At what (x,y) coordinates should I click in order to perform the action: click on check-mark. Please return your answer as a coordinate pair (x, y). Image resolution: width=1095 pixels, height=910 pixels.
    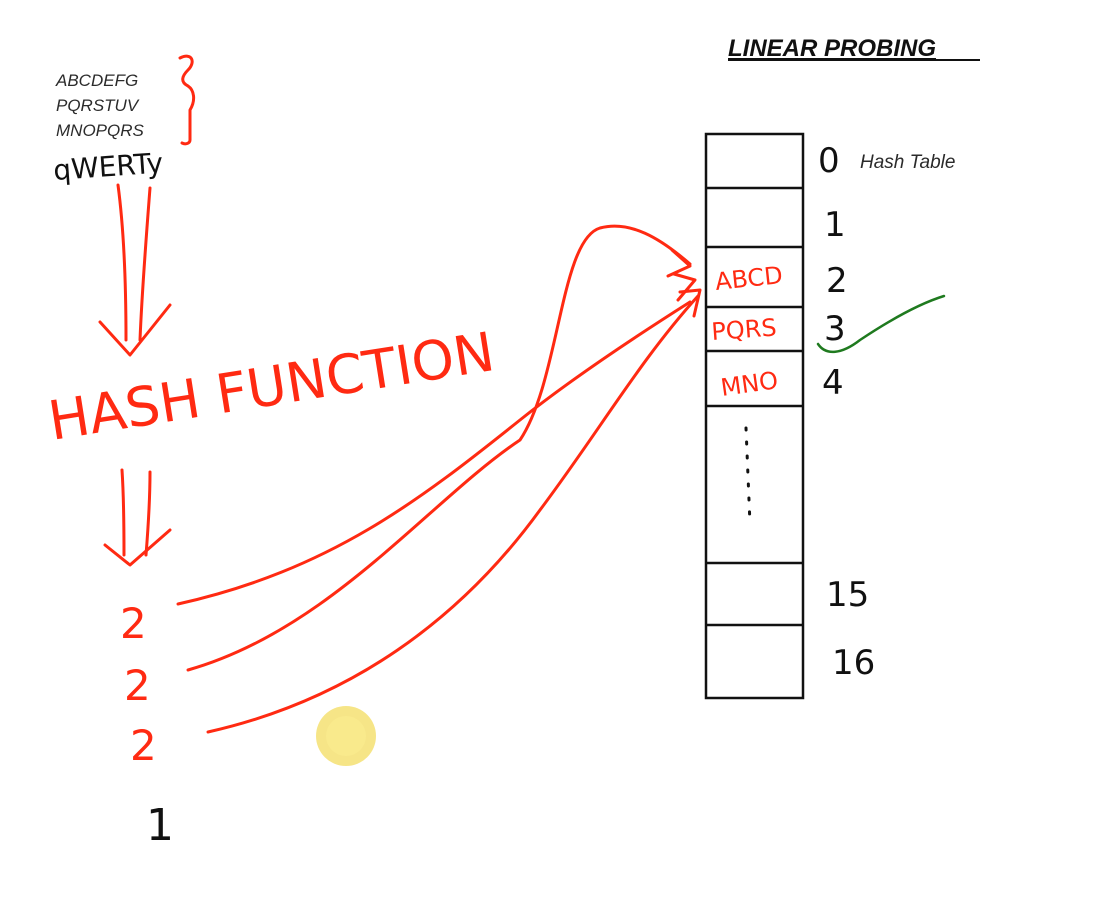
    Looking at the image, I should click on (881, 323).